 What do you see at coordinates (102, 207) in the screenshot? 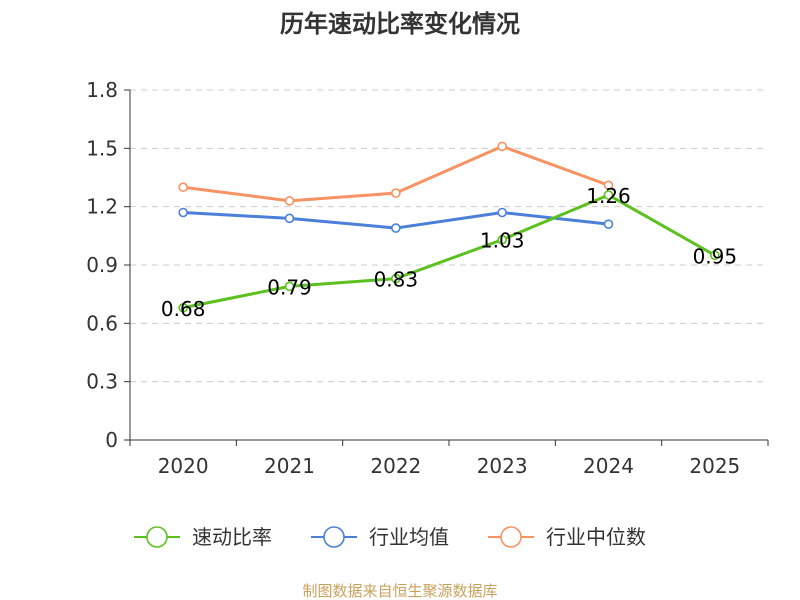
I see `y-tick-label: 1.2` at bounding box center [102, 207].